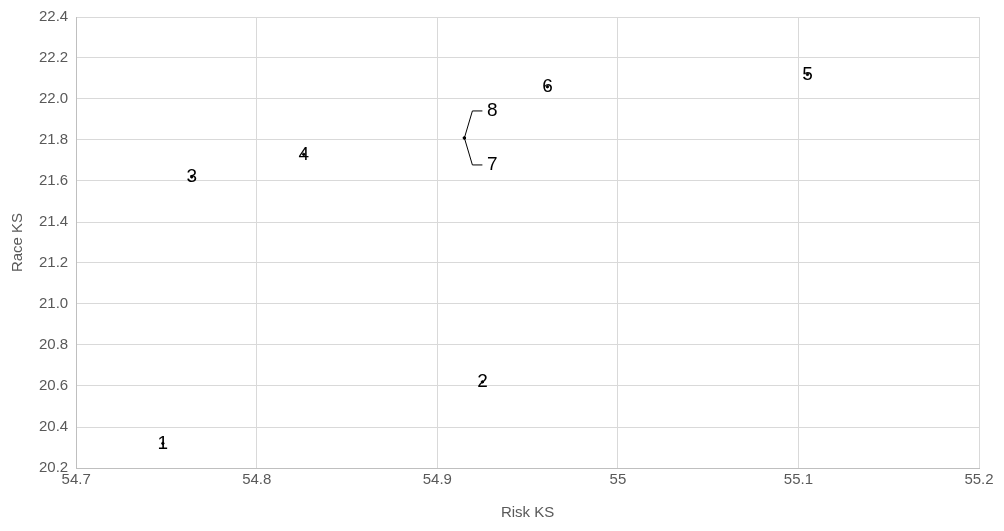 The height and width of the screenshot is (531, 1004). Describe the element at coordinates (257, 479) in the screenshot. I see `x-tick-label: 54.8` at that location.